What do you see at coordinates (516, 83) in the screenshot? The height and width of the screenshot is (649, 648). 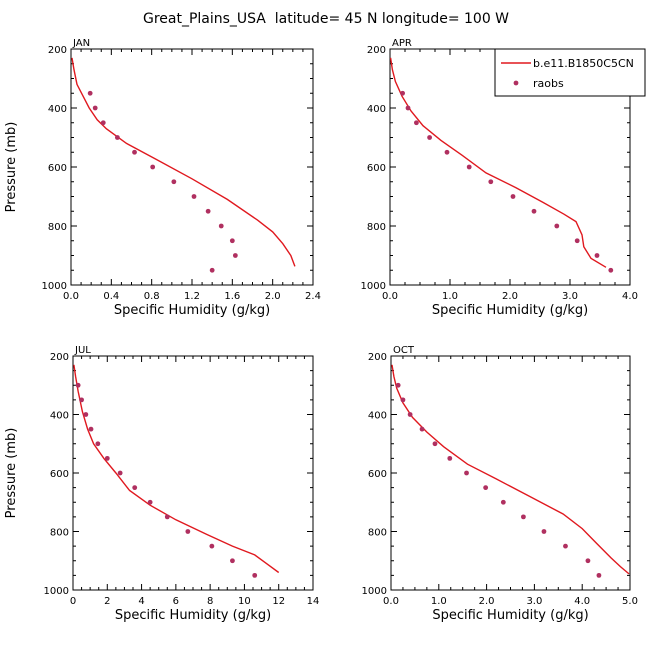 I see `legend-marker-swatch` at bounding box center [516, 83].